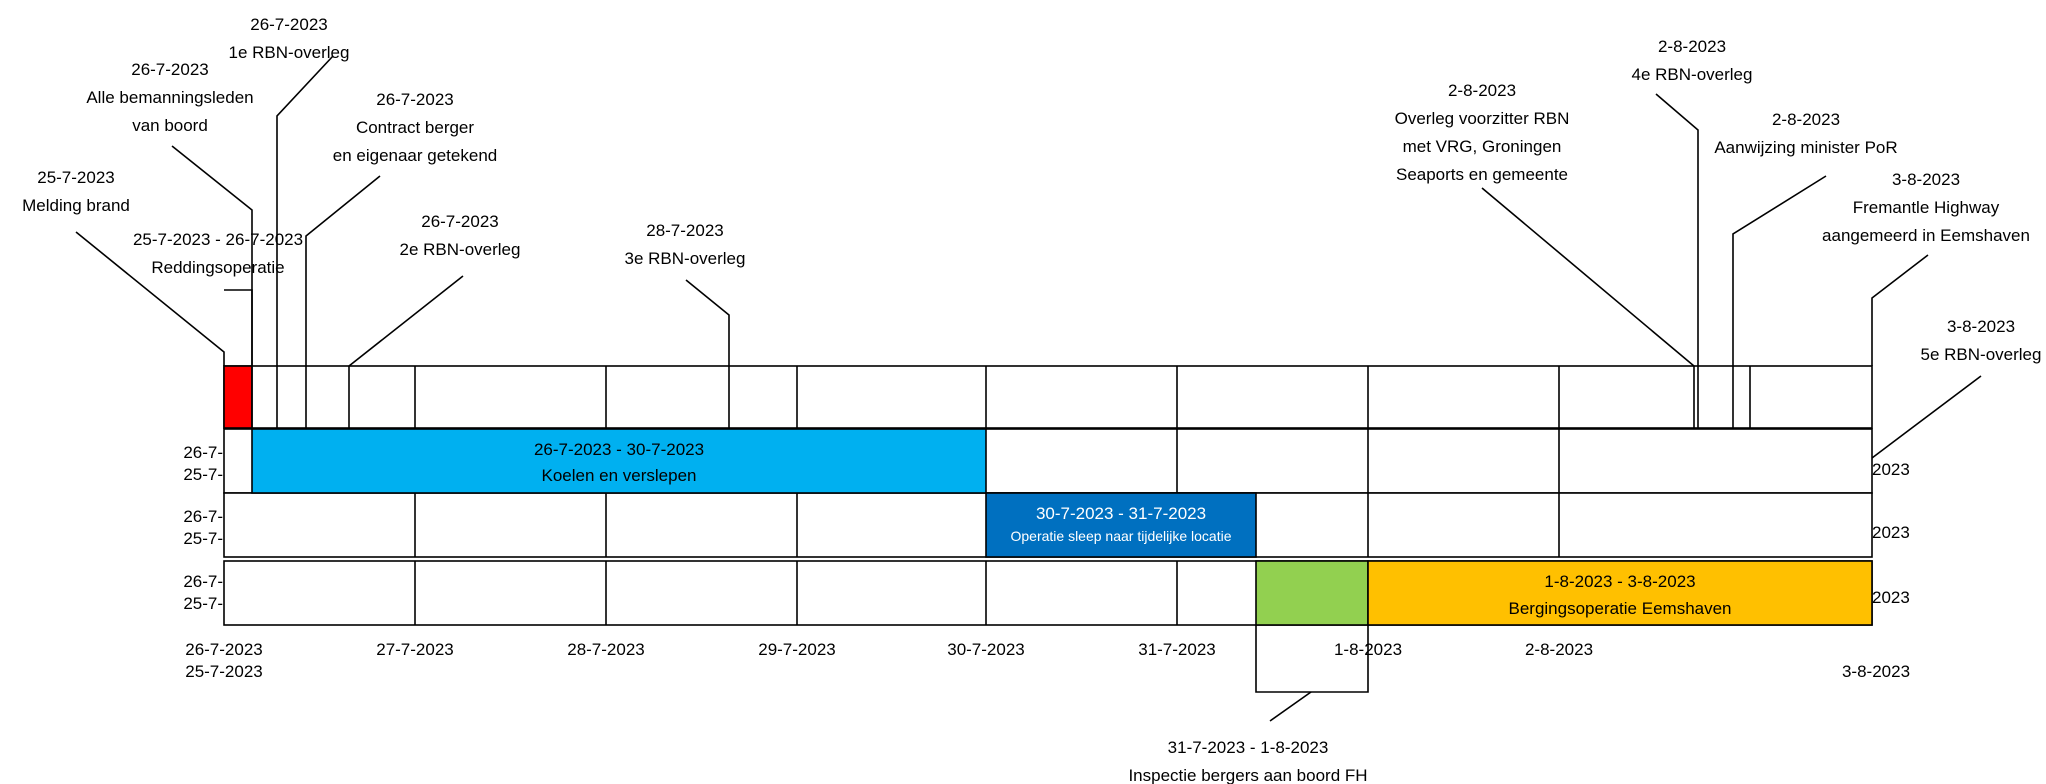 This screenshot has height=784, width=2046. Describe the element at coordinates (1981, 326) in the screenshot. I see `callout-rbn5-date: 3-8-2023` at that location.